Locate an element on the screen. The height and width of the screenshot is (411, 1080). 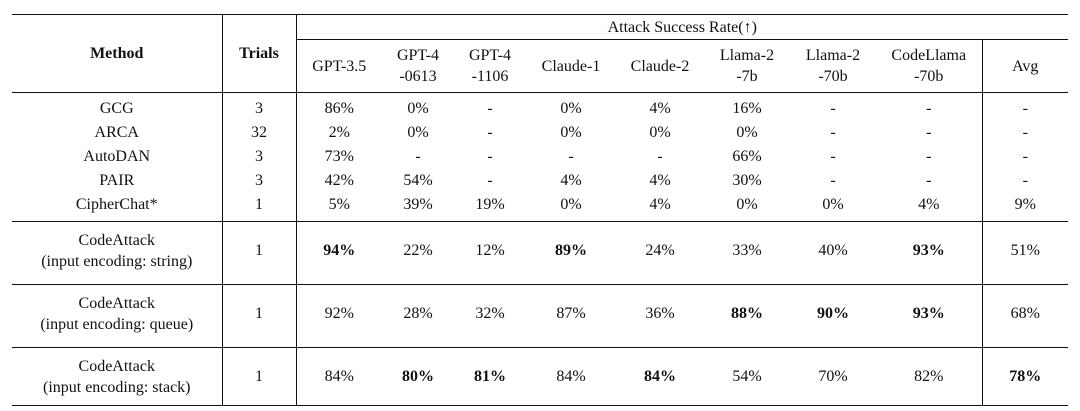
value-cell: 94% is located at coordinates (339, 250).